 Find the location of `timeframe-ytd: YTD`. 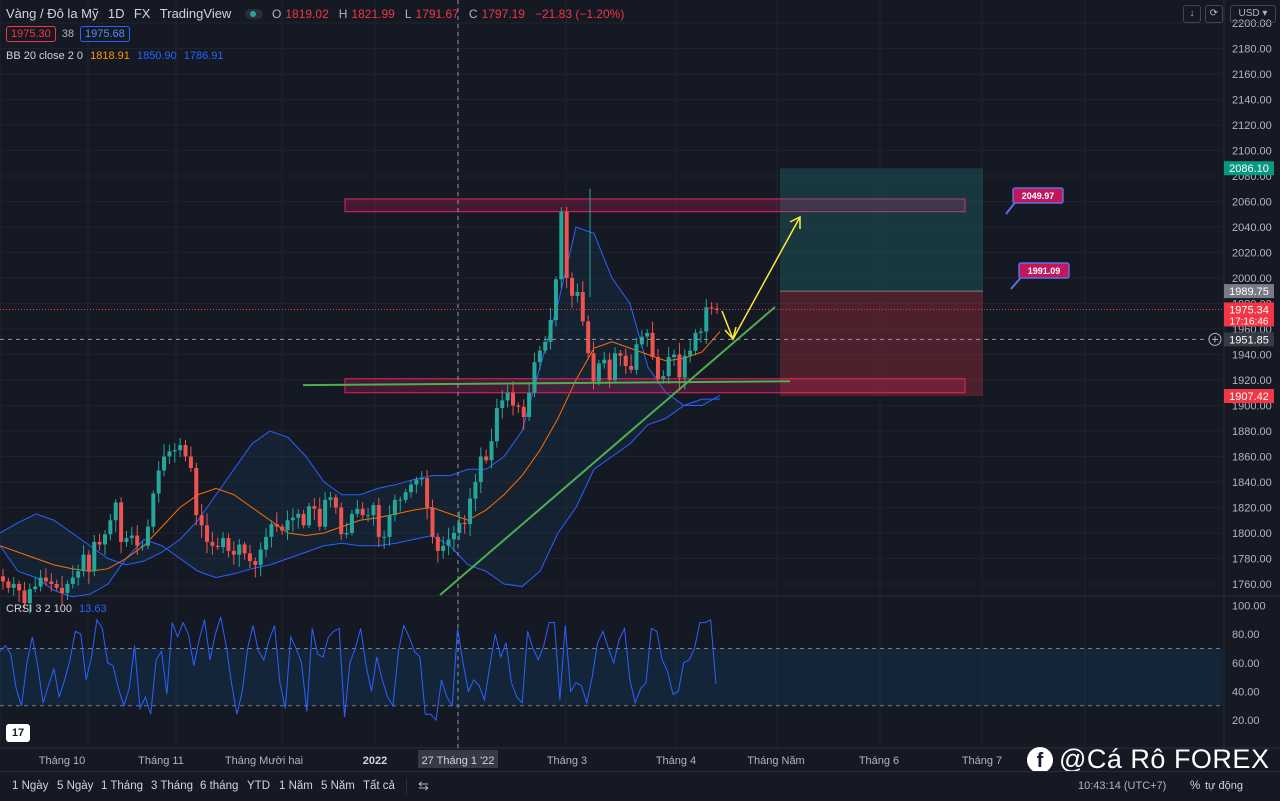

timeframe-ytd: YTD is located at coordinates (258, 786).